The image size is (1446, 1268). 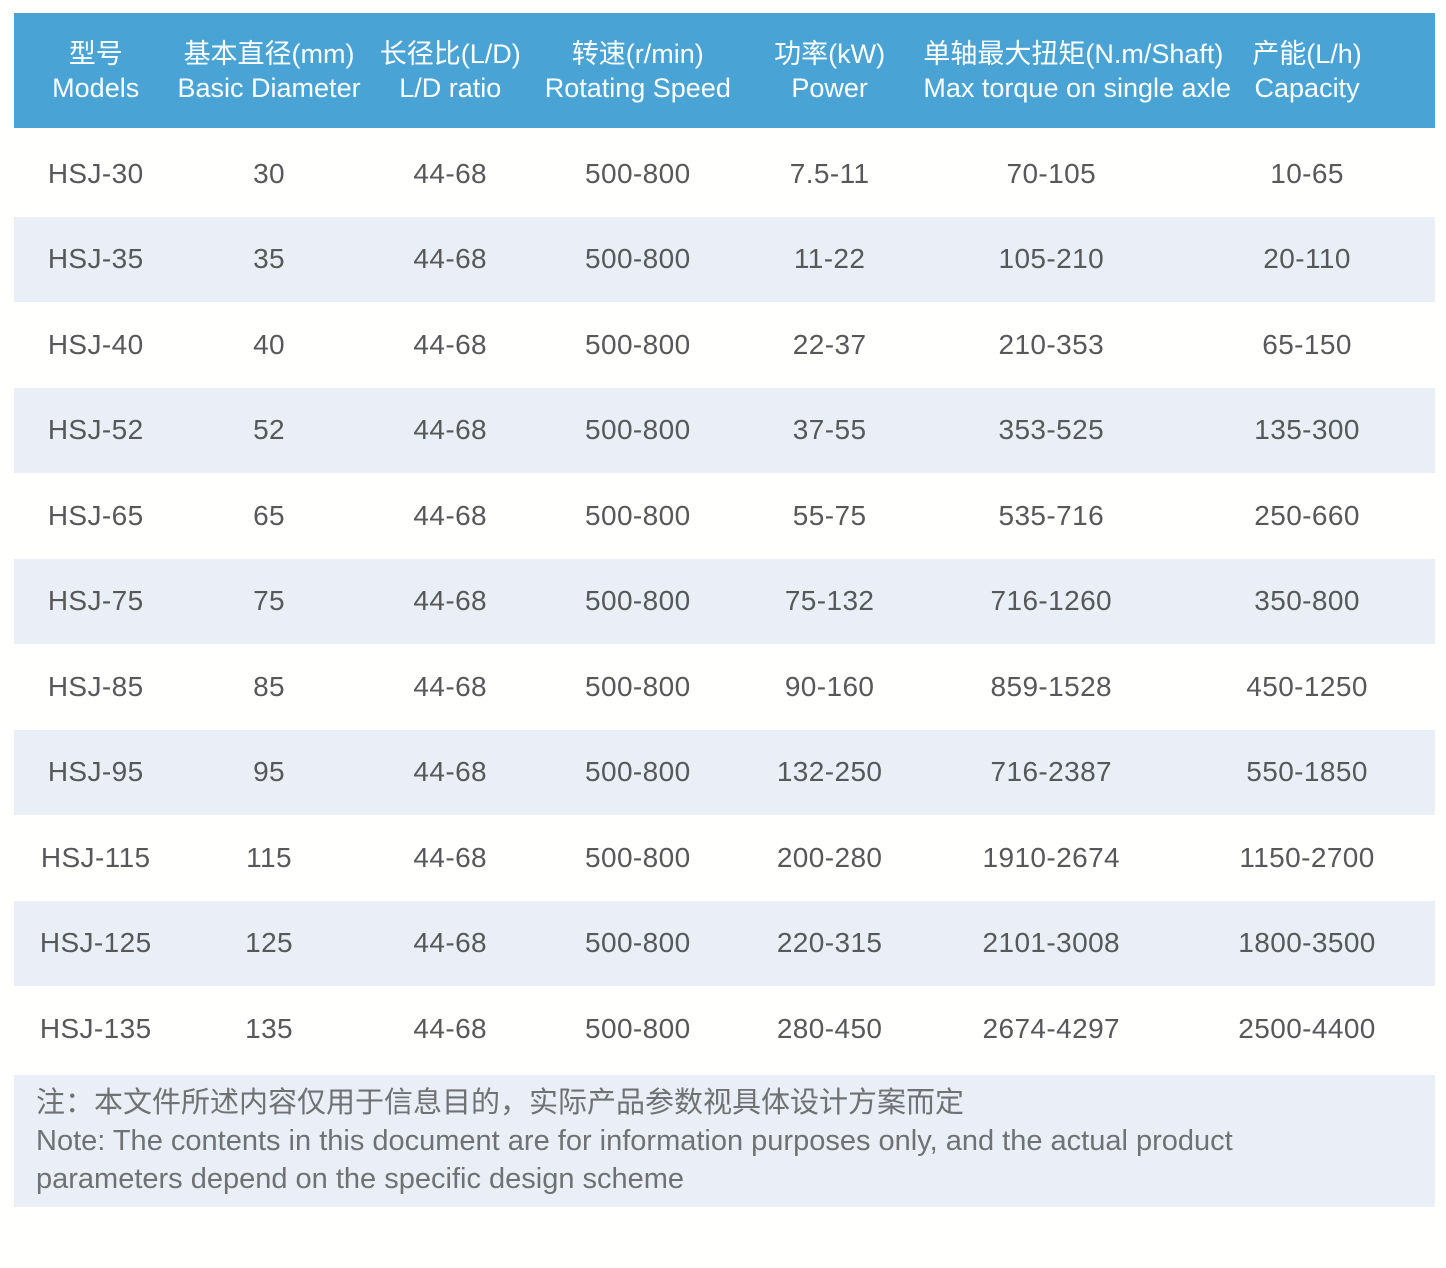 What do you see at coordinates (95, 772) in the screenshot?
I see `model-cell: HSJ-95` at bounding box center [95, 772].